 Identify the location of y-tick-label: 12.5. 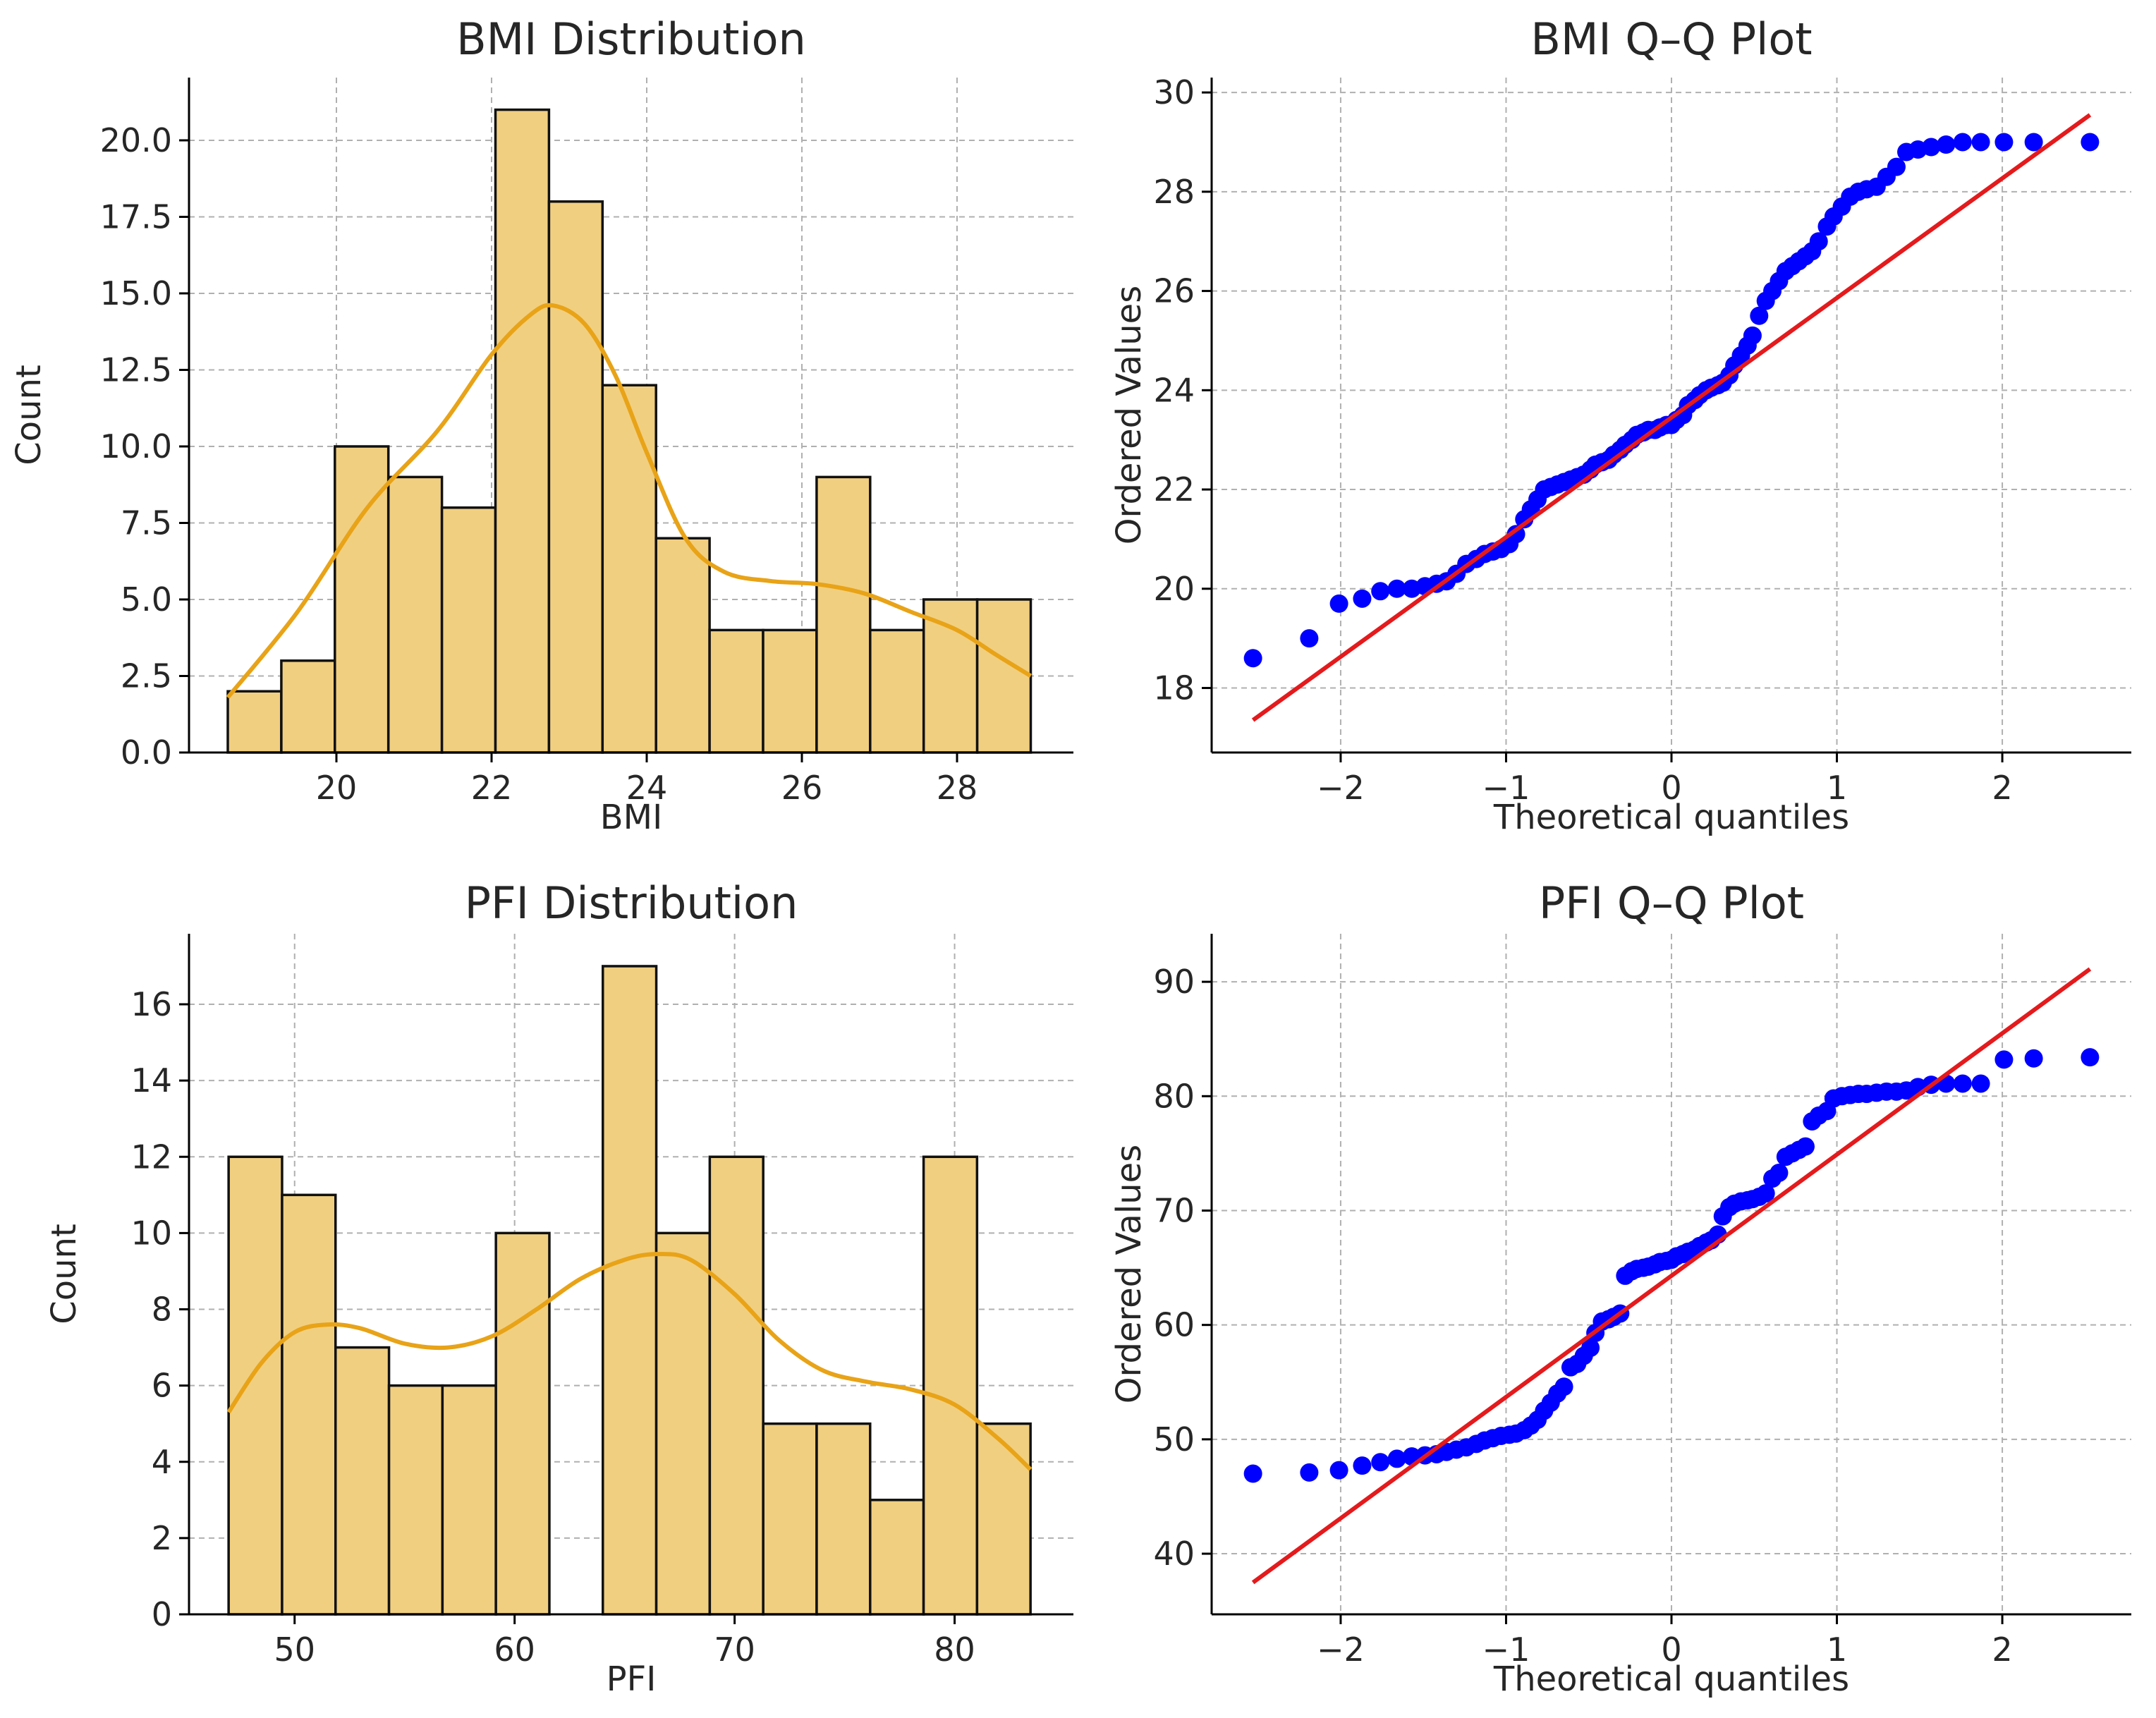
(136, 370).